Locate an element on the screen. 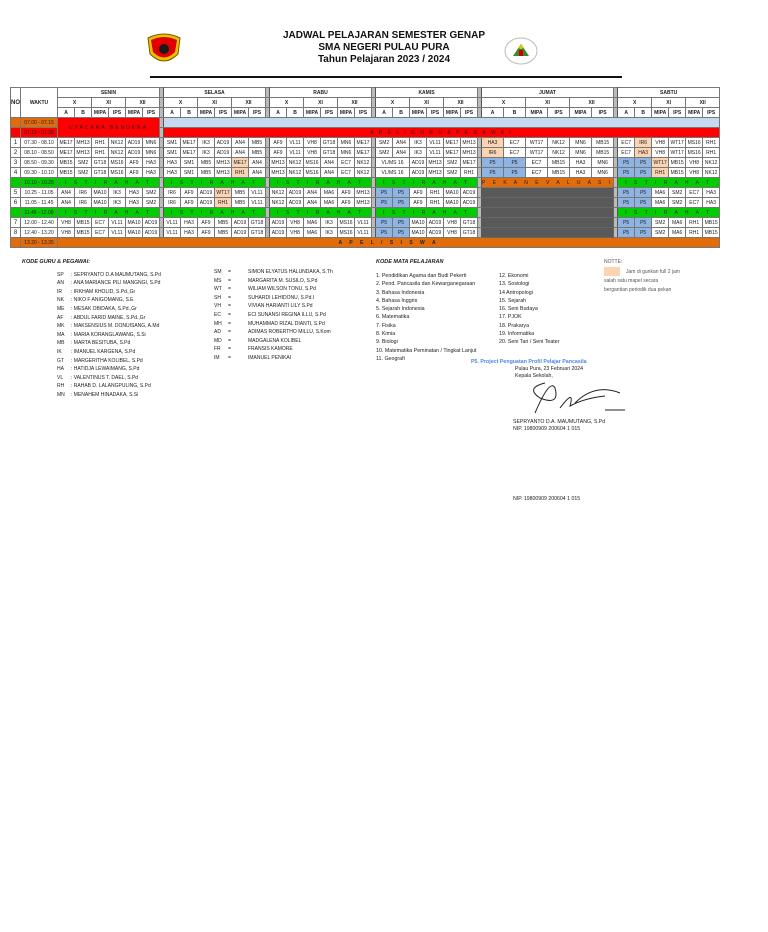  schedule-cell: SM1 is located at coordinates (189, 172).